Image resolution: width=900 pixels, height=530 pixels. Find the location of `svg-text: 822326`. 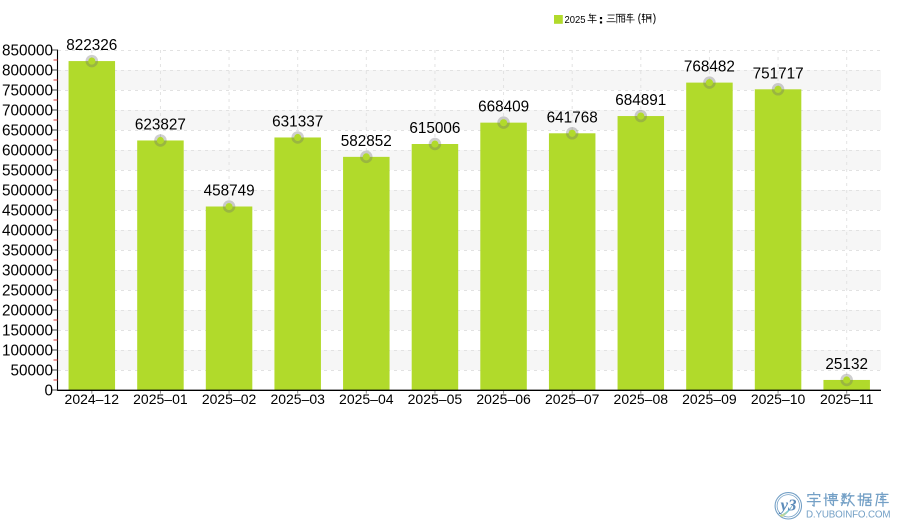

svg-text: 822326 is located at coordinates (91, 45).